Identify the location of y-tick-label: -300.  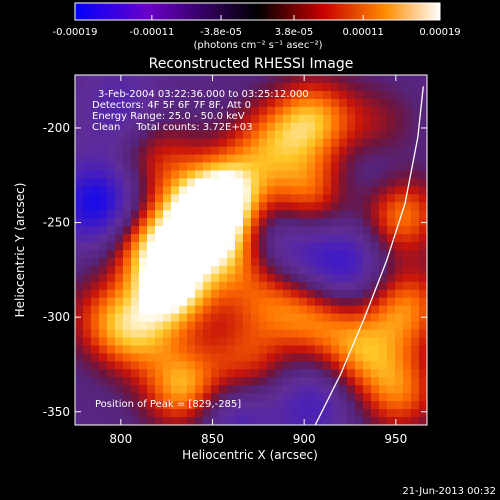
(56, 317).